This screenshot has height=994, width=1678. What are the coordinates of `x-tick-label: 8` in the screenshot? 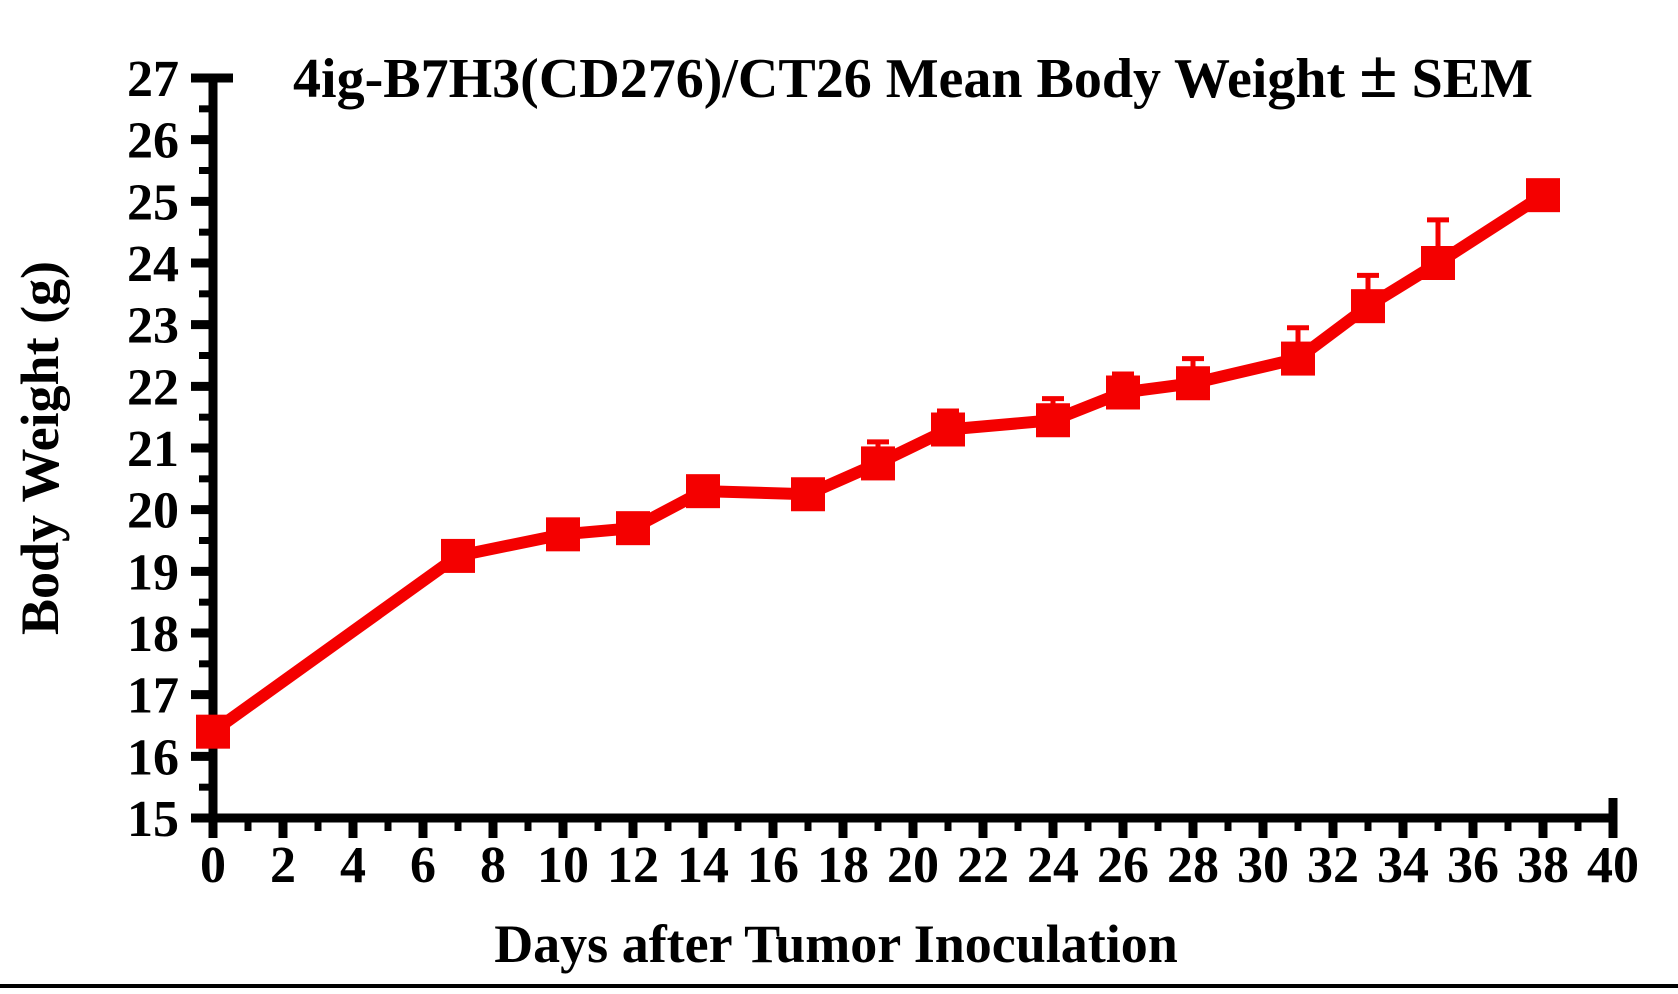 It's located at (493, 865).